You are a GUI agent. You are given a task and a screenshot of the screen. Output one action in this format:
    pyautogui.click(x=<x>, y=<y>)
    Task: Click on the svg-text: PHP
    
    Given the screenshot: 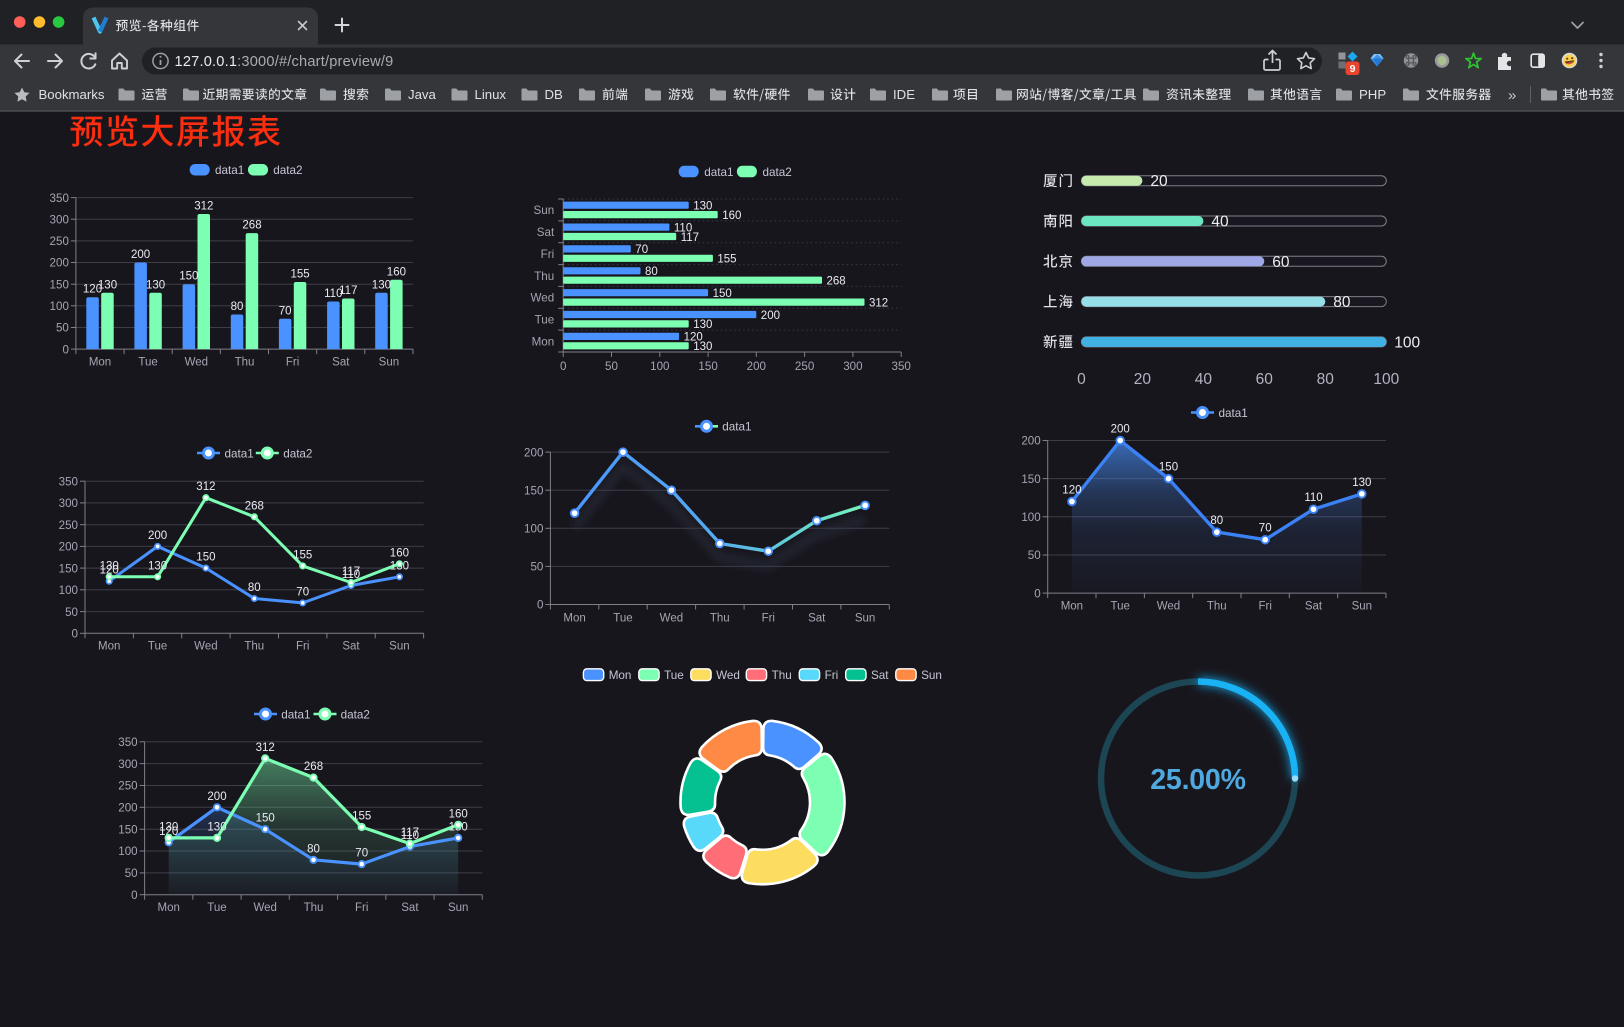 What is the action you would take?
    pyautogui.click(x=1372, y=94)
    